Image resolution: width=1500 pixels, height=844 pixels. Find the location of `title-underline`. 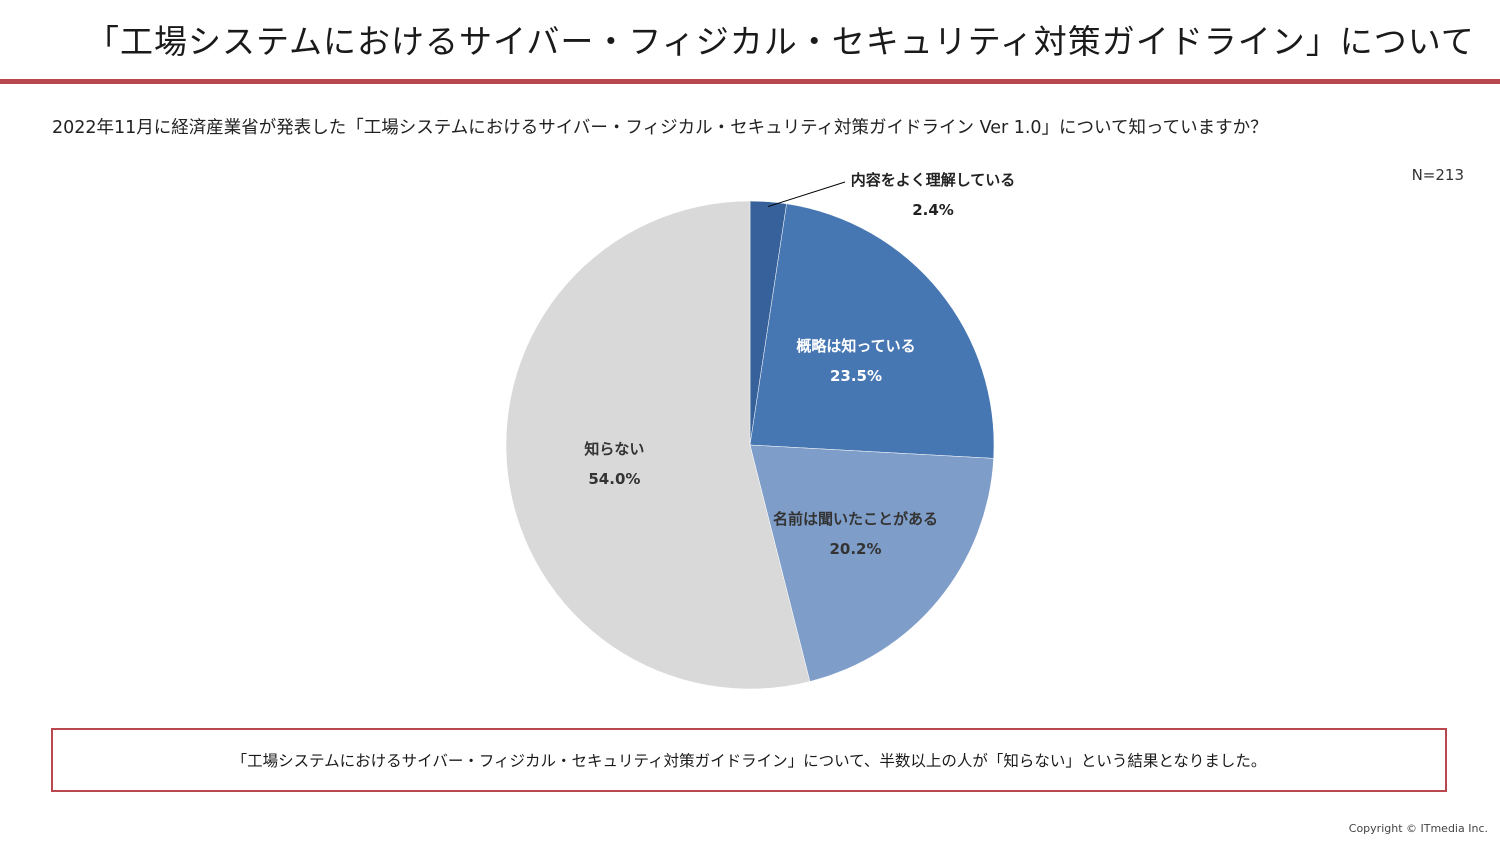

title-underline is located at coordinates (750, 81).